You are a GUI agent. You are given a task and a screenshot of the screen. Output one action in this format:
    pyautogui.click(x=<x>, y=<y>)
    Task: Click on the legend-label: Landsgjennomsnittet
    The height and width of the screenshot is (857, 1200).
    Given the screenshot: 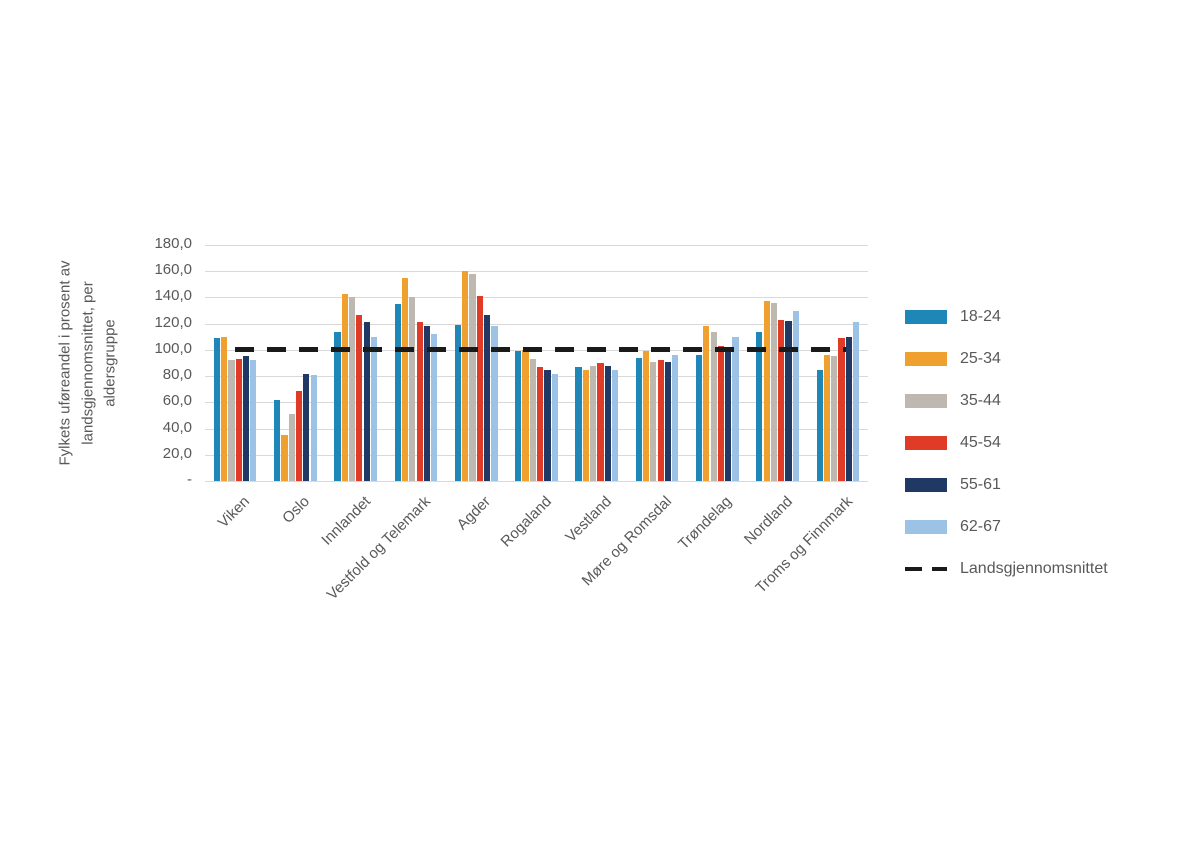 What is the action you would take?
    pyautogui.click(x=1034, y=568)
    